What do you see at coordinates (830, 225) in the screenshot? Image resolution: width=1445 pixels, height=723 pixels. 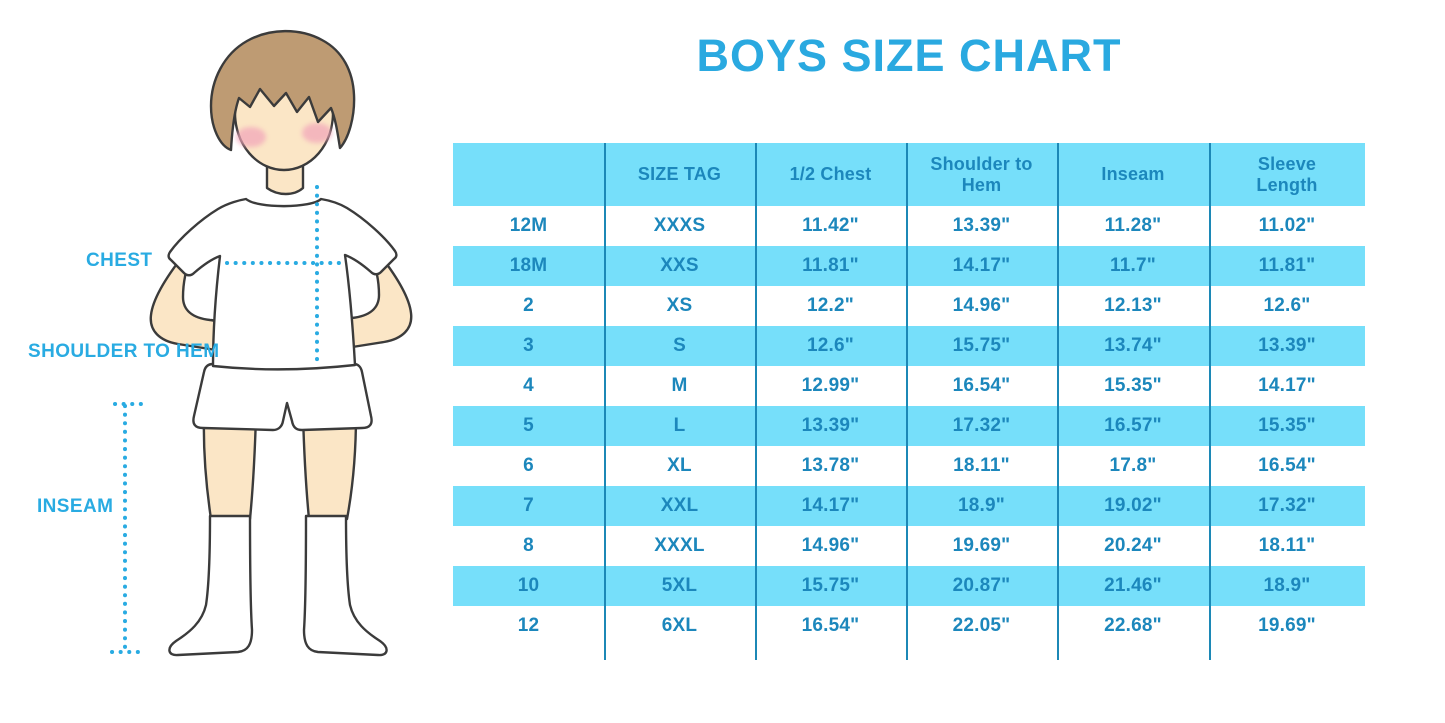 I see `table-cell: 11.42"` at bounding box center [830, 225].